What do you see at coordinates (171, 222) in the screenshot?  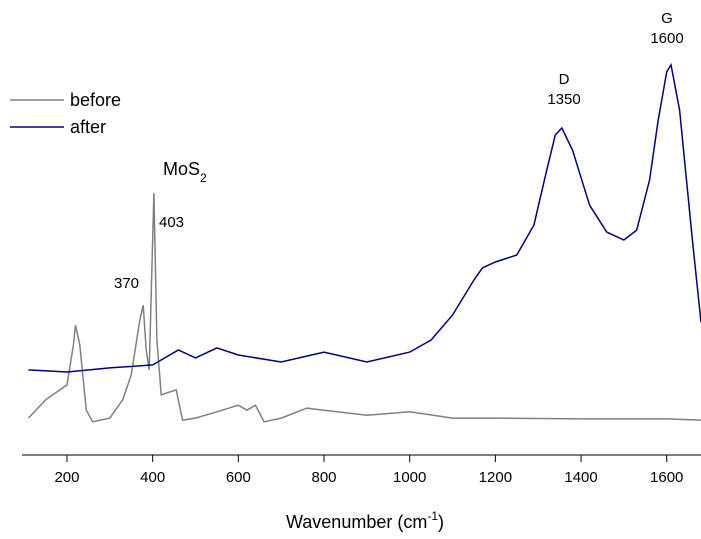 I see `annotation: 403` at bounding box center [171, 222].